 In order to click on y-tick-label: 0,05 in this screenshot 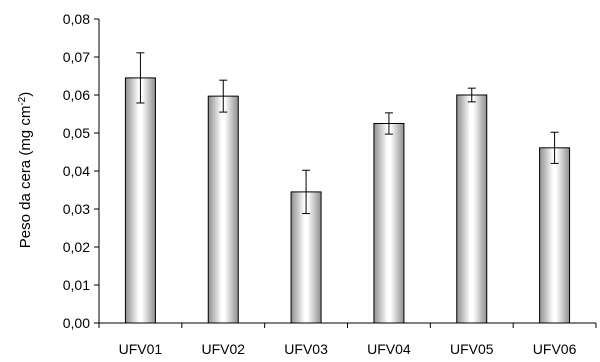, I will do `click(76, 133)`.